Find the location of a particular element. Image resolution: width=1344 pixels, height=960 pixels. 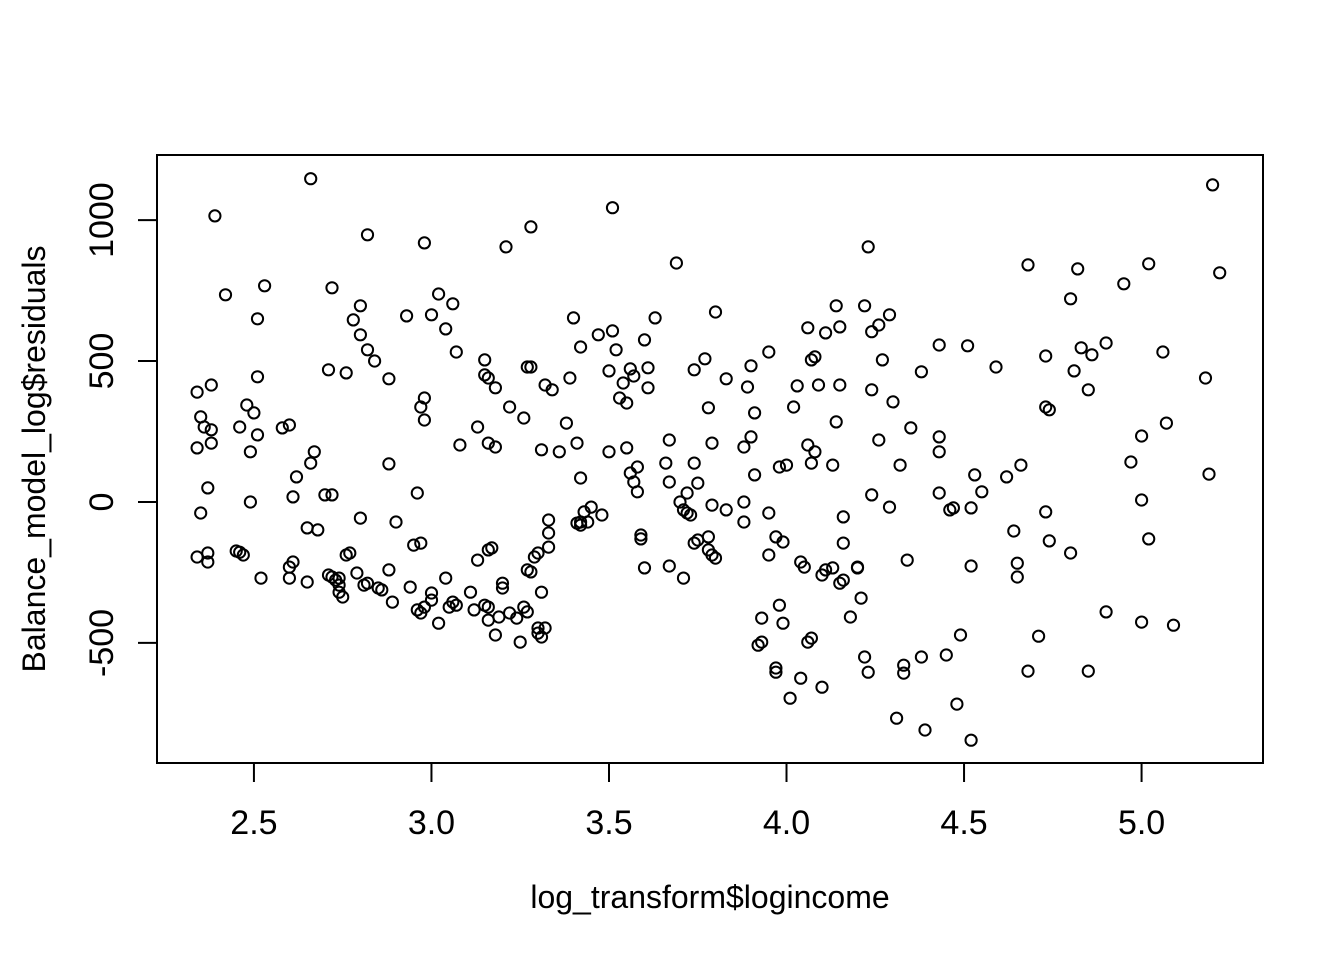

y-tick-label: 500 is located at coordinates (102, 361).